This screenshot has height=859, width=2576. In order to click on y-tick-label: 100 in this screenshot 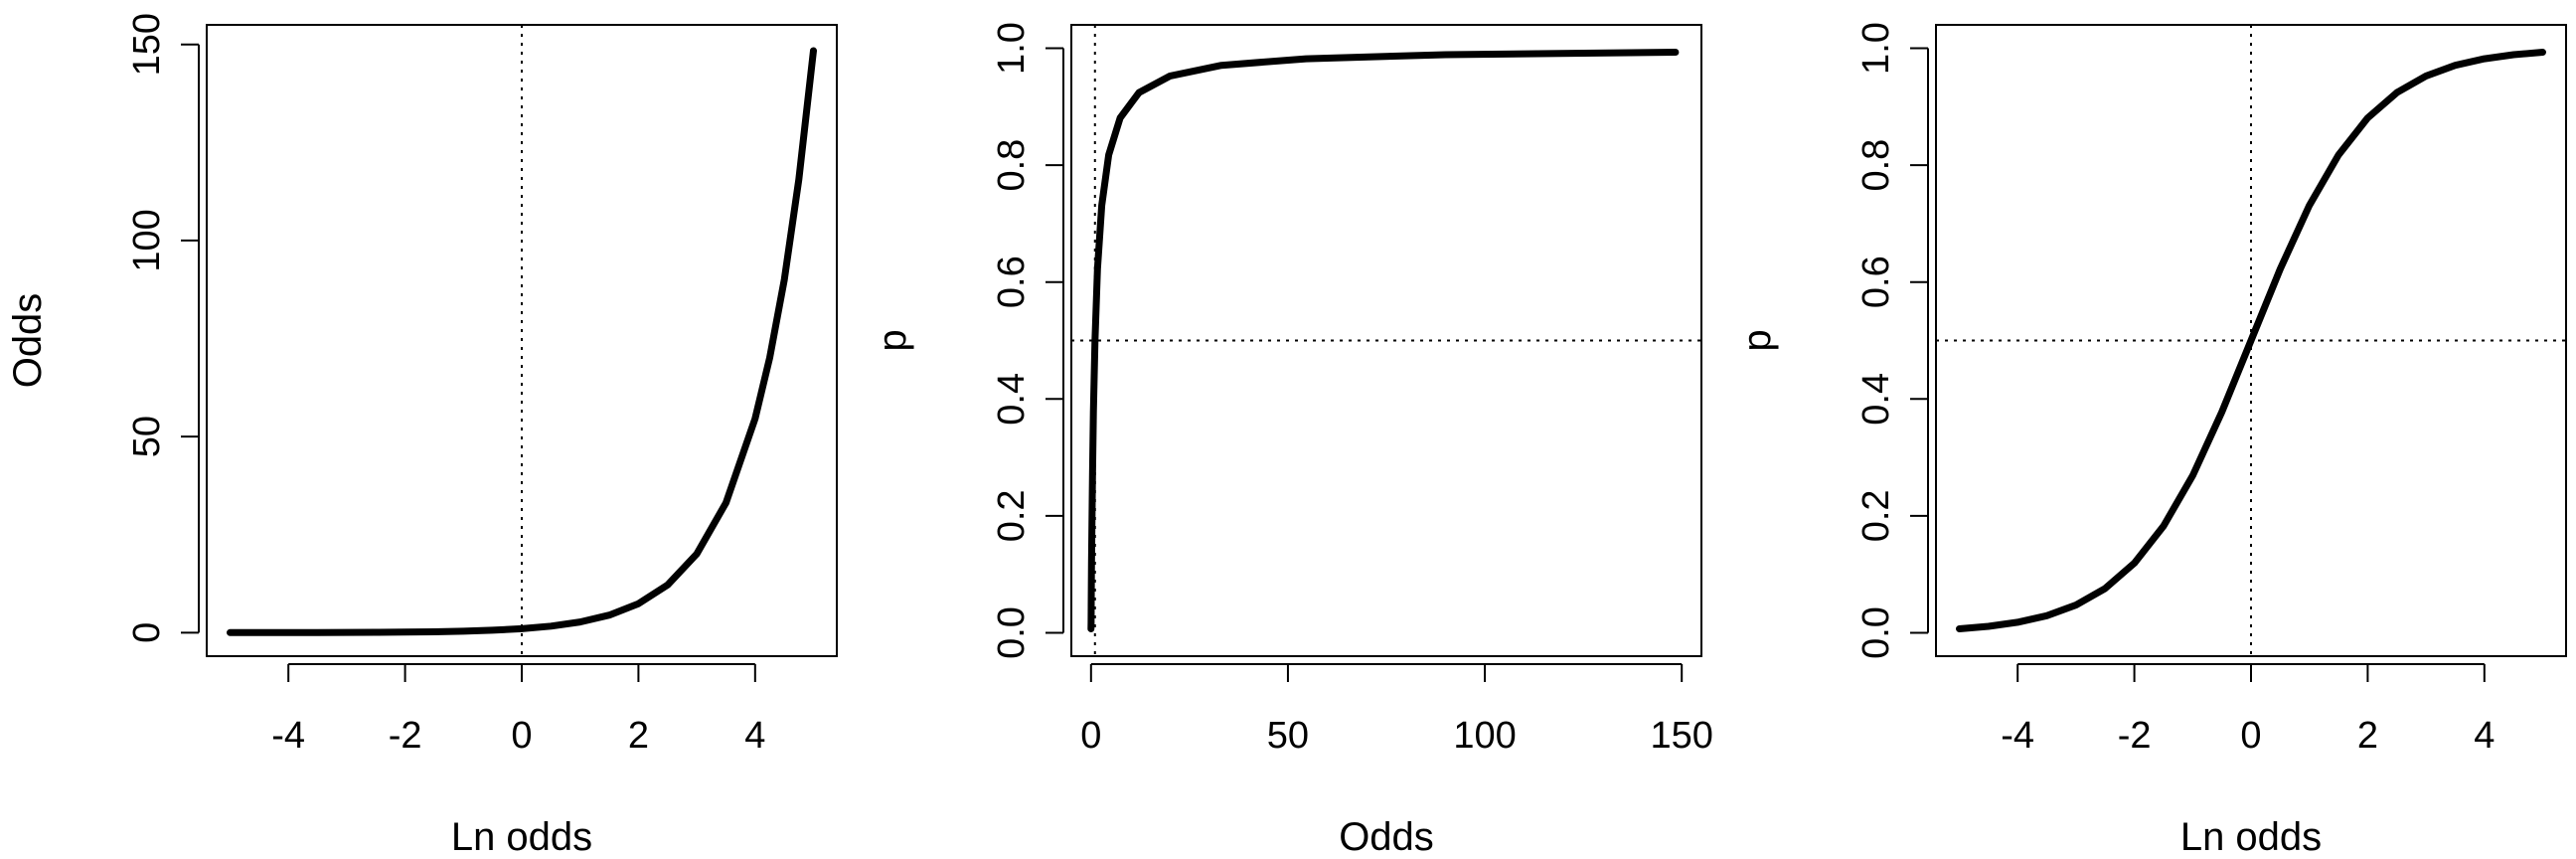, I will do `click(147, 240)`.